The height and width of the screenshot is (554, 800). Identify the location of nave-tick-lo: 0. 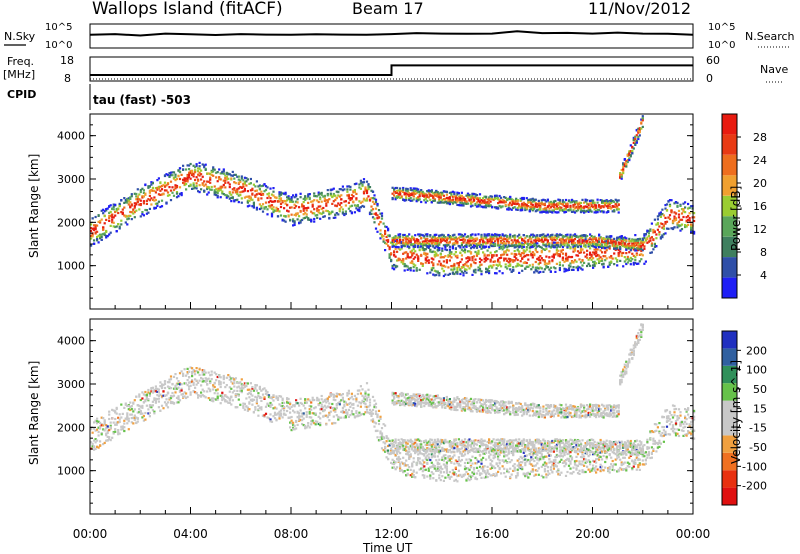
(709, 78).